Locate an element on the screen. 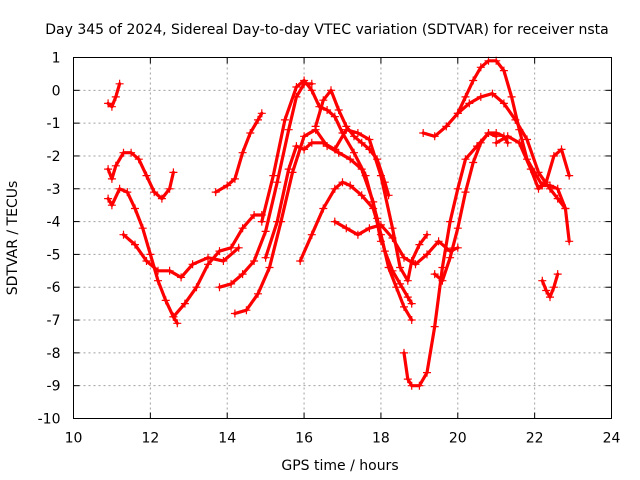 The width and height of the screenshot is (640, 480). y-axis-label: SDTVAR / TECUs is located at coordinates (13, 238).